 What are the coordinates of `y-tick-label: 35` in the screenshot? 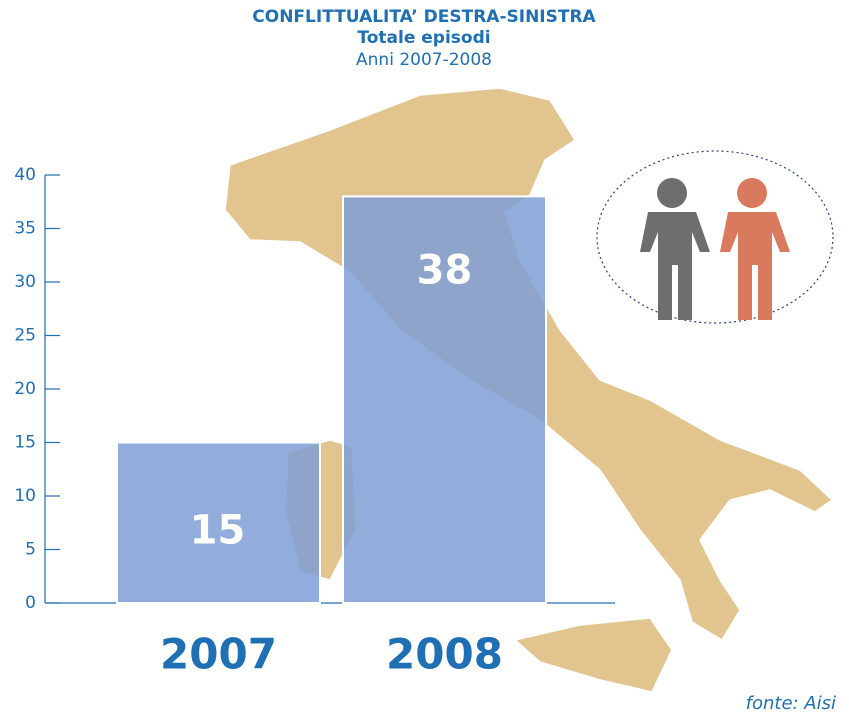 It's located at (25, 229).